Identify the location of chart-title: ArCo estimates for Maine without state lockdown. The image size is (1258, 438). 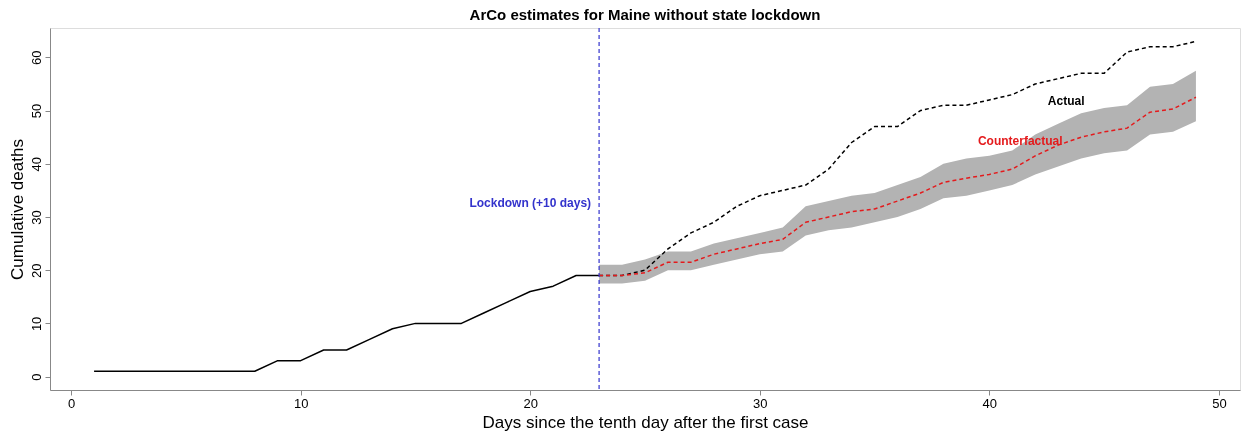
(645, 15).